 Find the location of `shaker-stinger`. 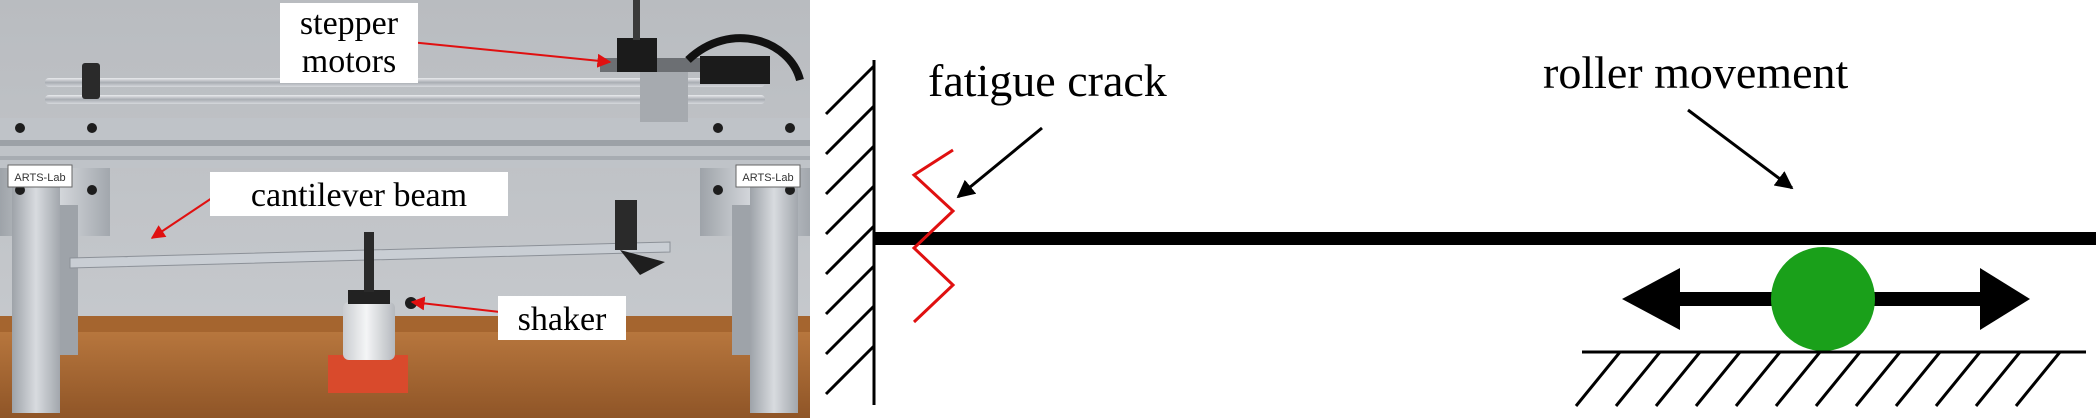

shaker-stinger is located at coordinates (369, 262).